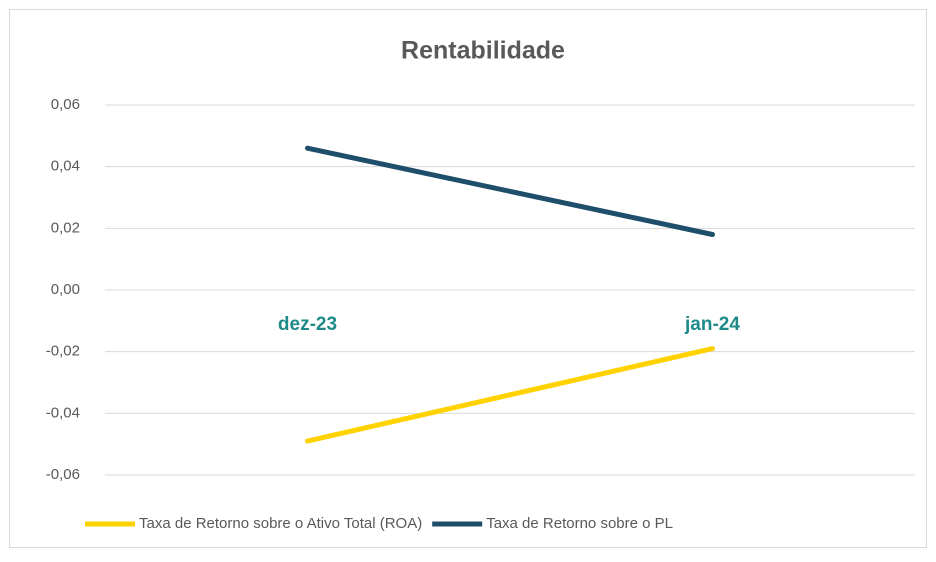  I want to click on y-tick-label: 0,00, so click(65, 289).